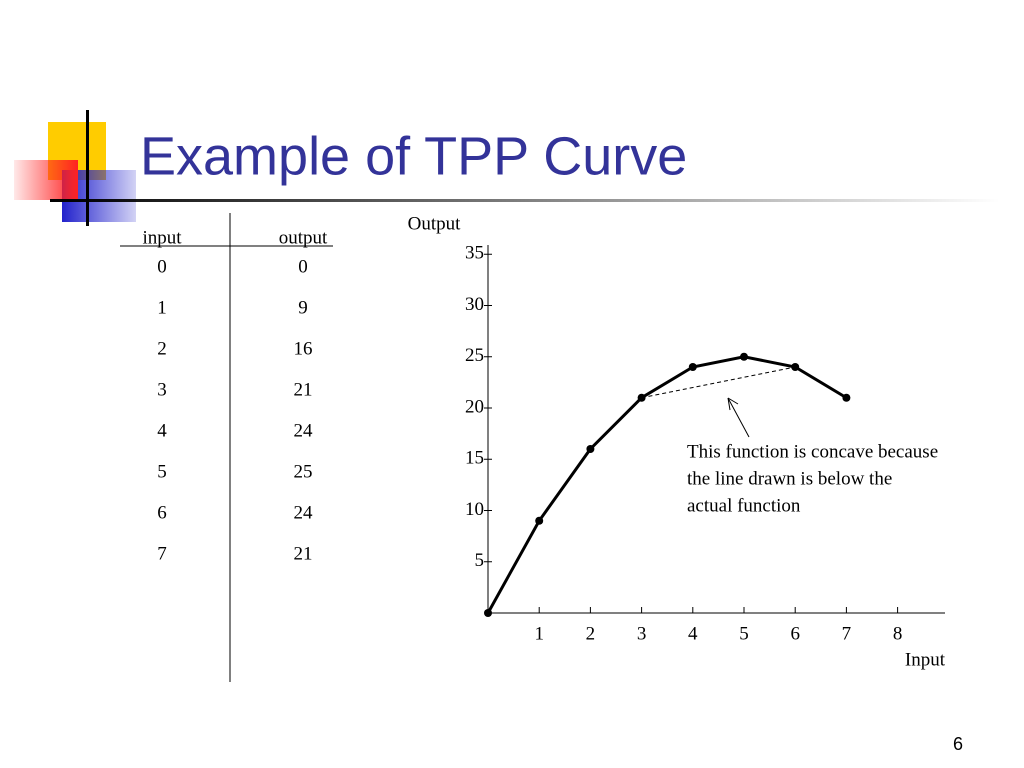 This screenshot has height=768, width=1024. Describe the element at coordinates (474, 458) in the screenshot. I see `y-tick-label: 15` at that location.